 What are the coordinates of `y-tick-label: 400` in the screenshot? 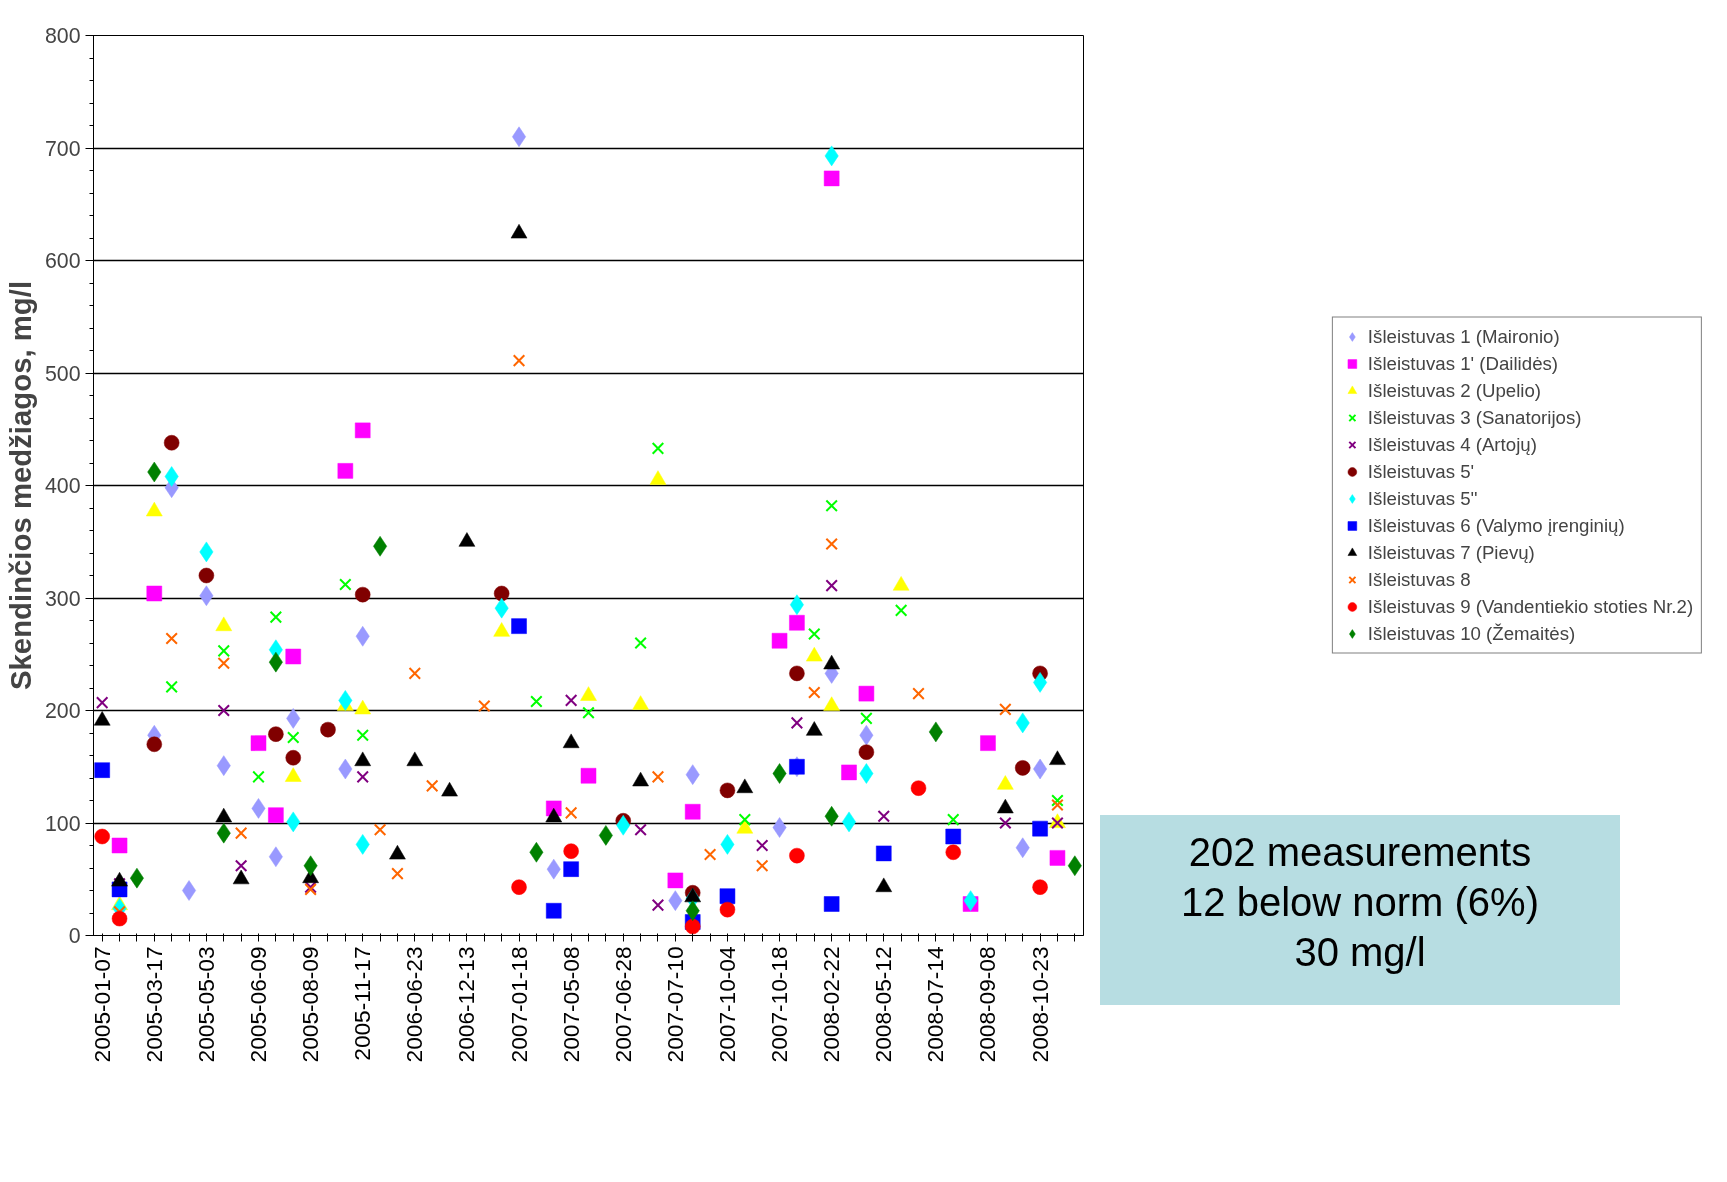 It's located at (62, 486).